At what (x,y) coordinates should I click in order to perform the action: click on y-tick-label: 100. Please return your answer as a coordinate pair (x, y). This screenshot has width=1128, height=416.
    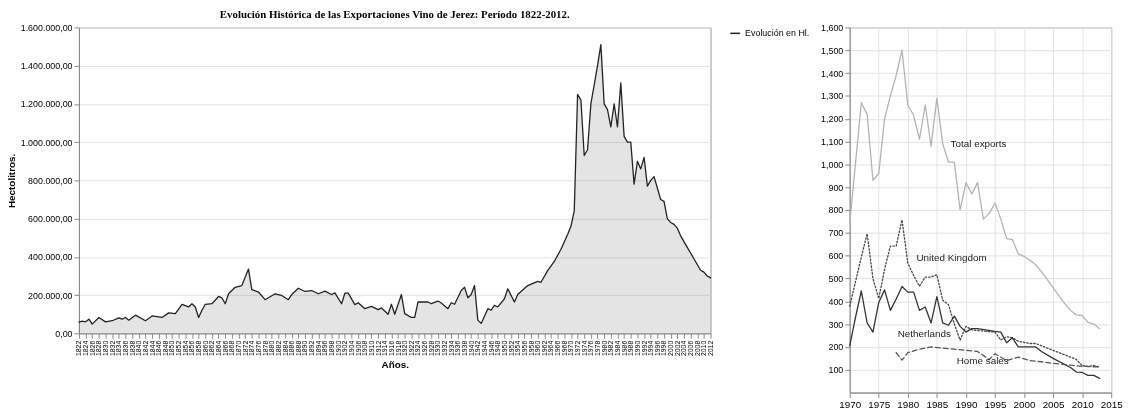
    Looking at the image, I should click on (836, 370).